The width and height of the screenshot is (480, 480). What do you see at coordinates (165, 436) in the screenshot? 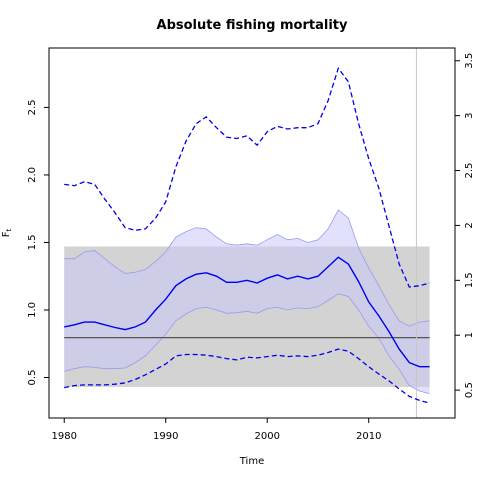
I see `x-tick-label: 1990` at bounding box center [165, 436].